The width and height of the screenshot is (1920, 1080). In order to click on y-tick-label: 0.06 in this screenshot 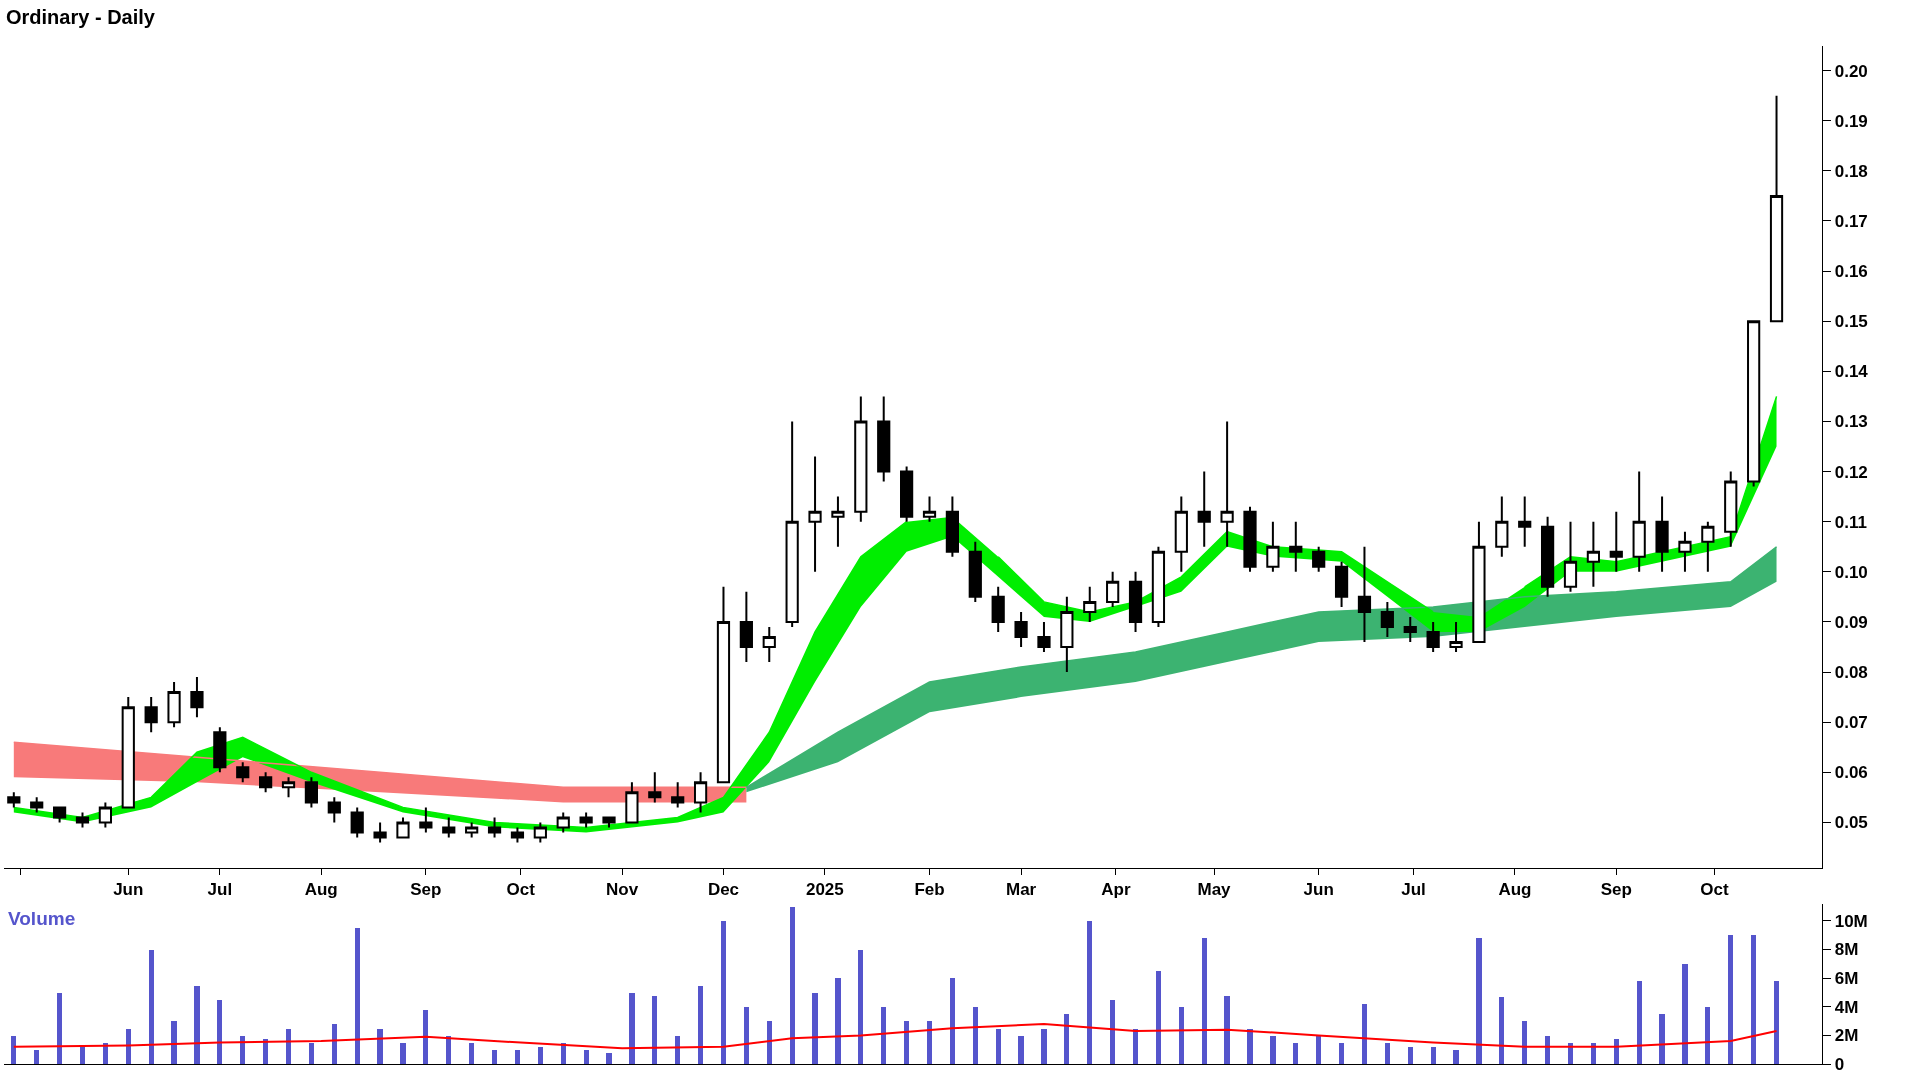, I will do `click(1851, 773)`.